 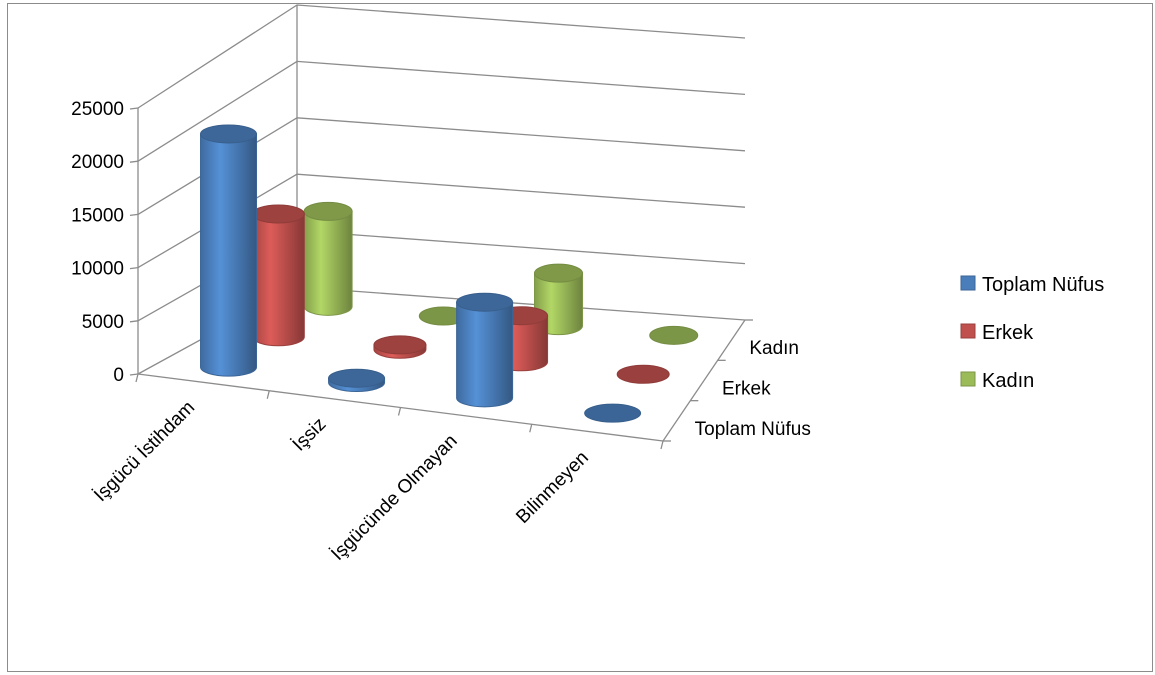 I want to click on depth-label: Kadın, so click(x=774, y=348).